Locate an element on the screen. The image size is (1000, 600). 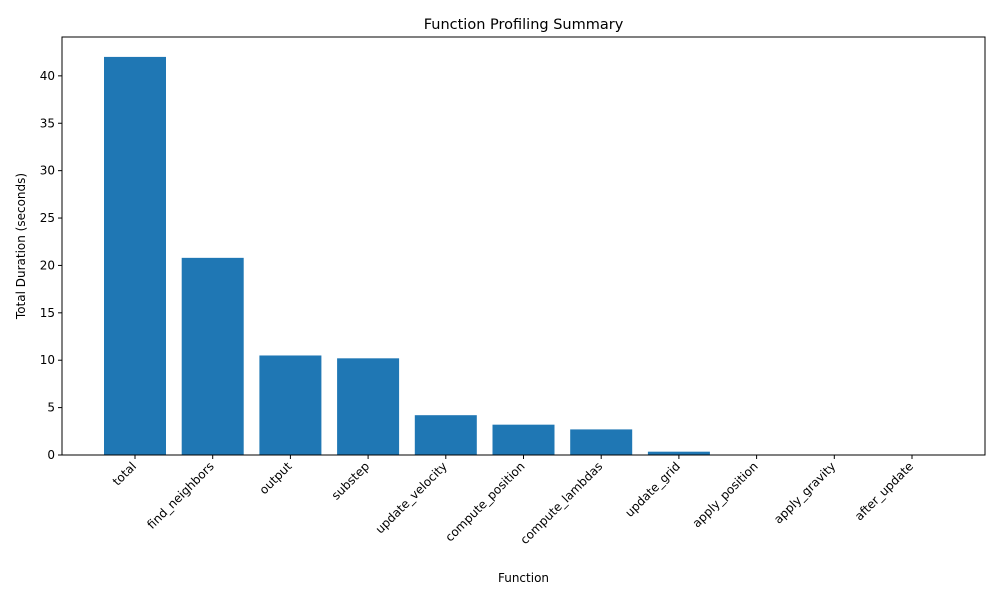
x-tick-label: total is located at coordinates (124, 473).